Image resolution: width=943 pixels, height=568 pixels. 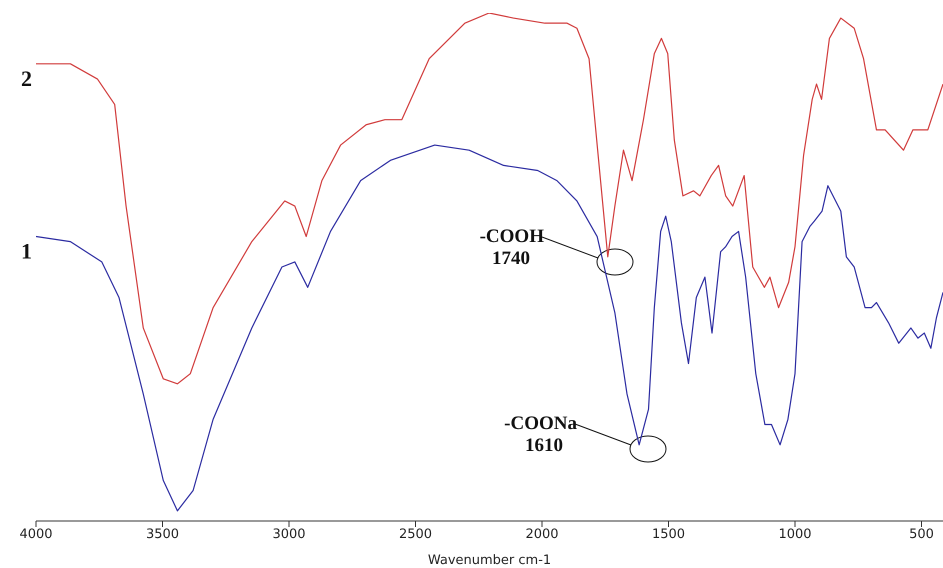 I want to click on x-tick-label: 2000, so click(x=542, y=534).